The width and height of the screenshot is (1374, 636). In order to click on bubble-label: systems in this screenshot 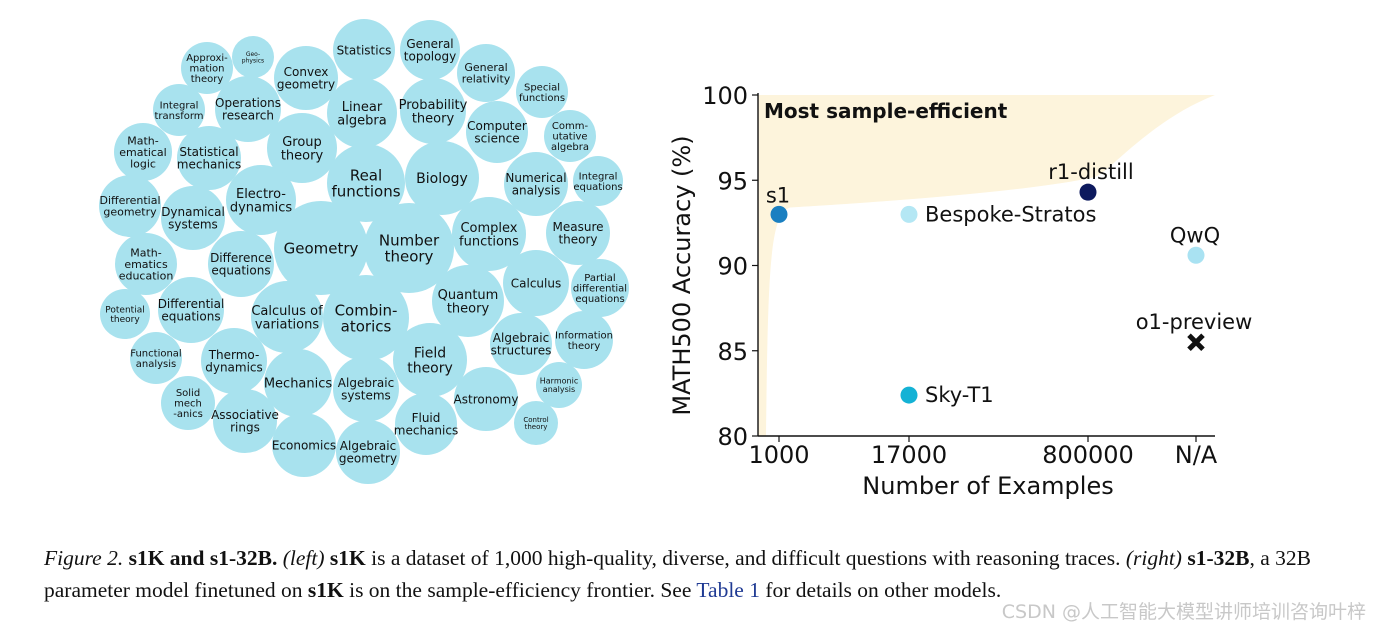, I will do `click(193, 225)`.